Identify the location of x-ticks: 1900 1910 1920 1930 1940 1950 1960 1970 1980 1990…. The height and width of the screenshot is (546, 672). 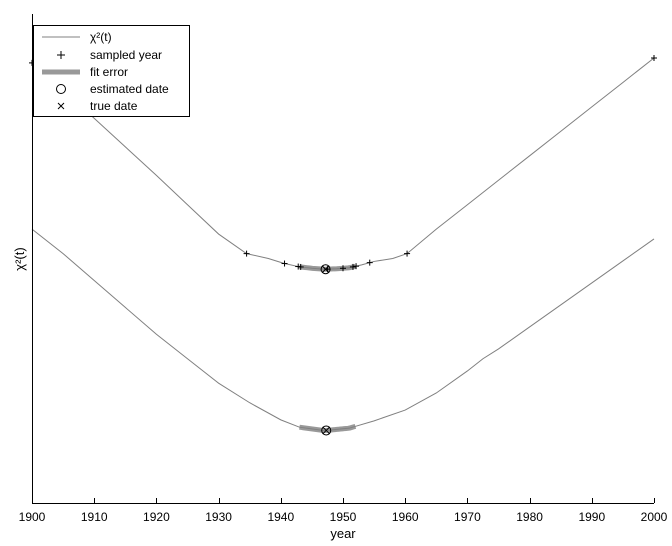
(343, 511).